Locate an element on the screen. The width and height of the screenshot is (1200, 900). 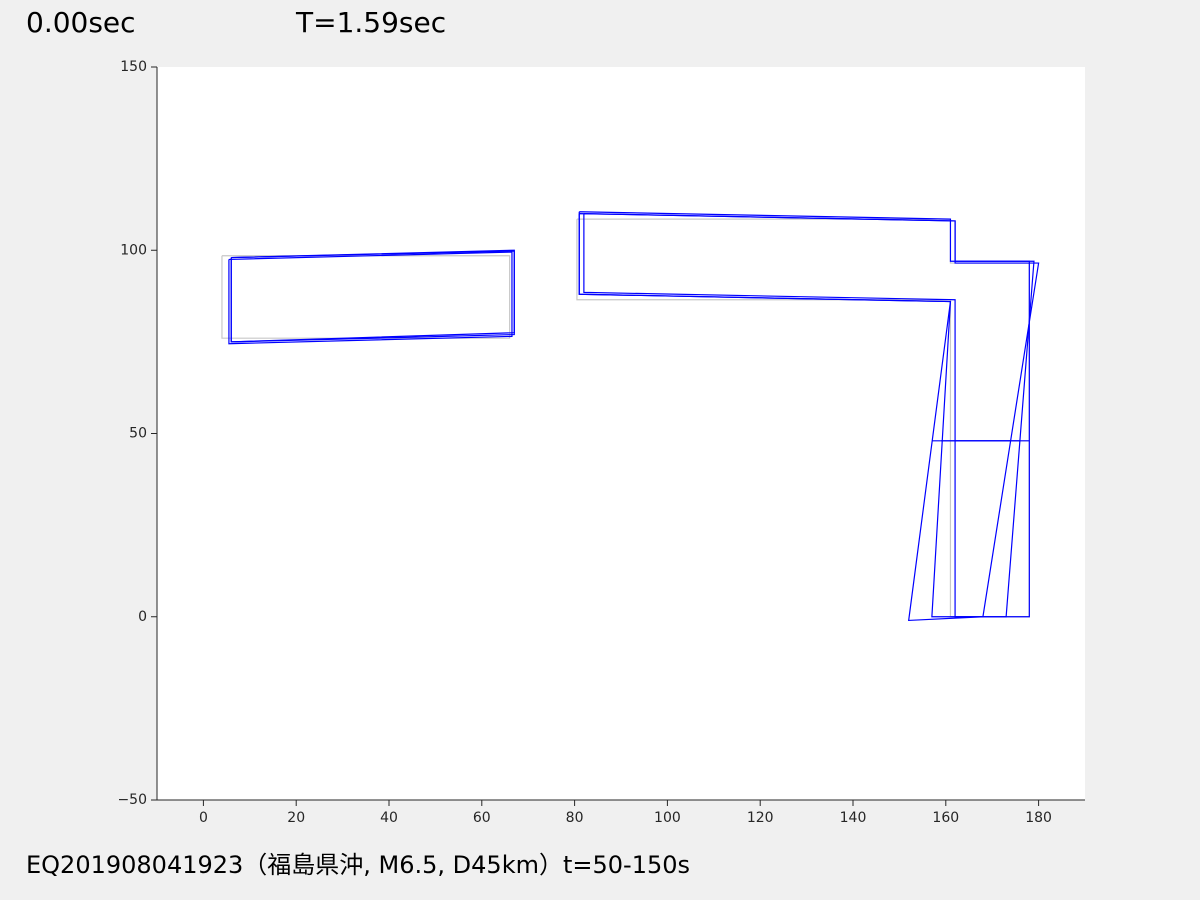
y-tick-label: 150 is located at coordinates (133, 67).